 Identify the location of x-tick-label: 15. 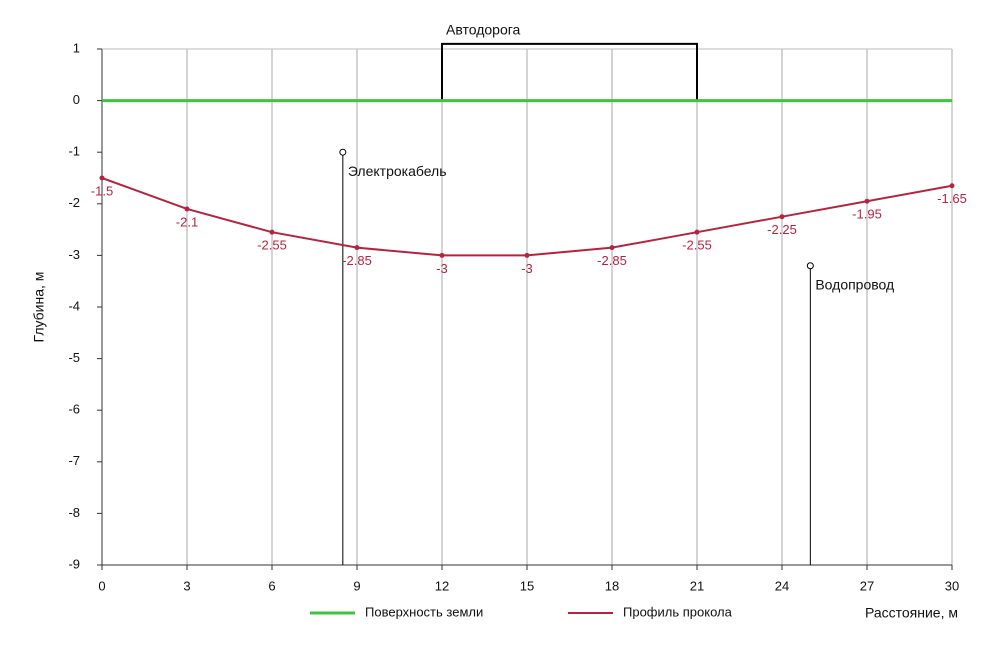
(527, 585).